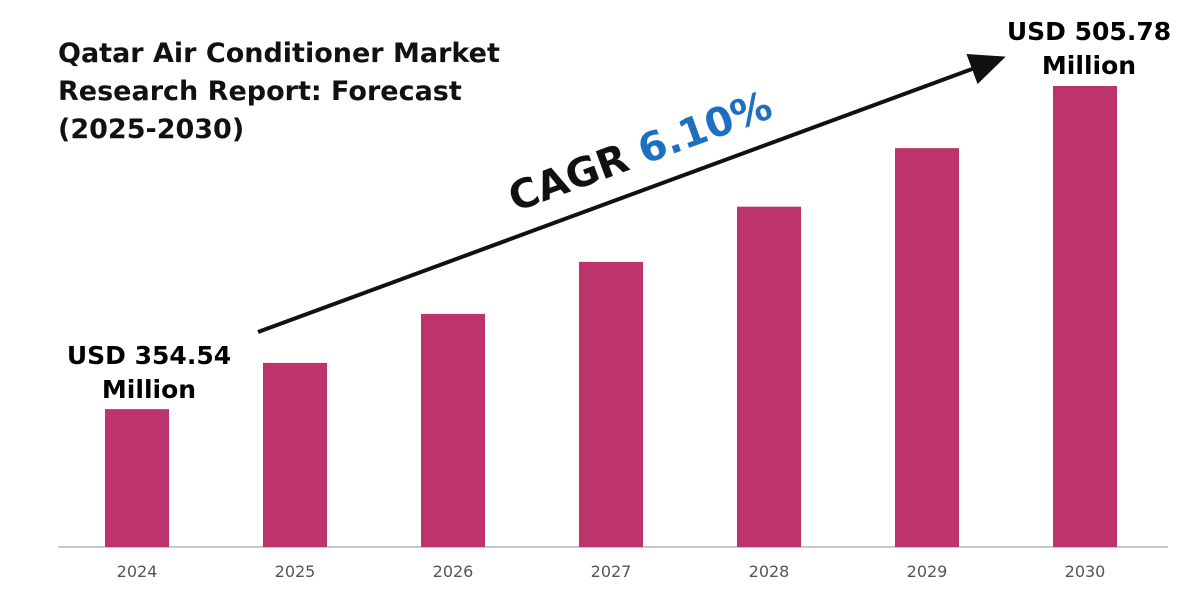 The image size is (1200, 600). Describe the element at coordinates (453, 430) in the screenshot. I see `bar-2026` at that location.